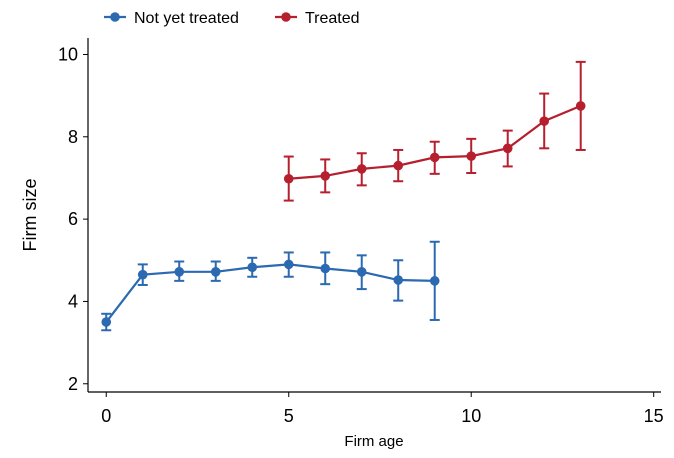  I want to click on legend: Not yet treated Treated, so click(232, 18).